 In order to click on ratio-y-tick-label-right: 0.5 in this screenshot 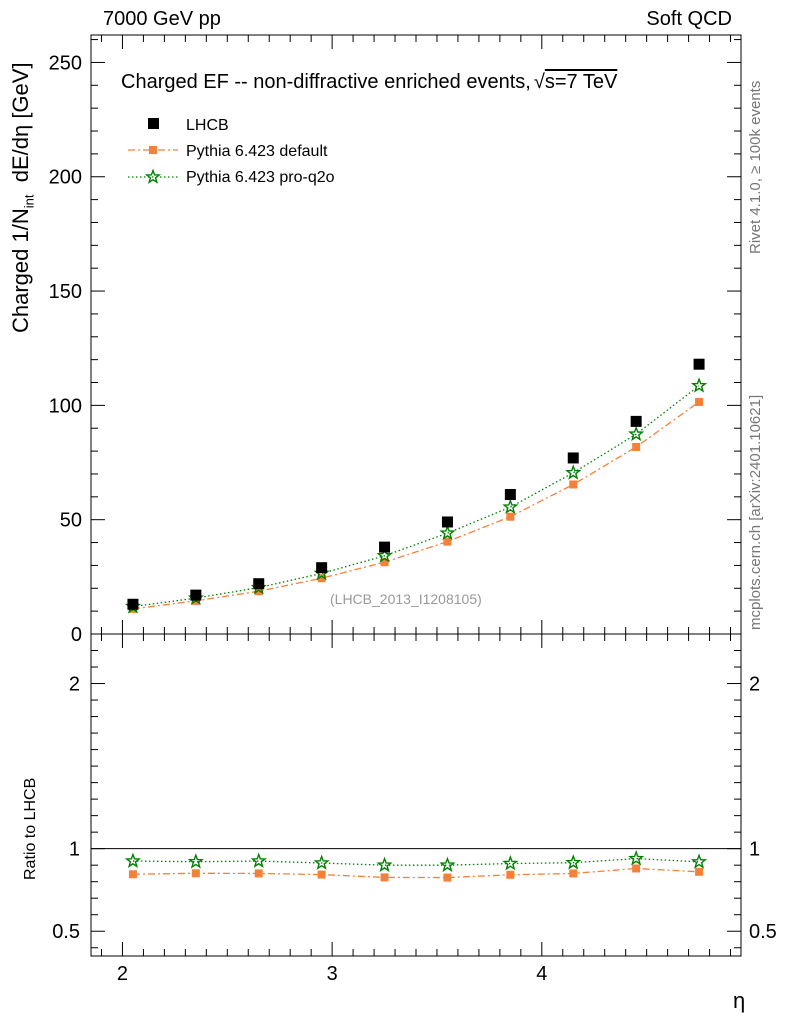, I will do `click(763, 932)`.